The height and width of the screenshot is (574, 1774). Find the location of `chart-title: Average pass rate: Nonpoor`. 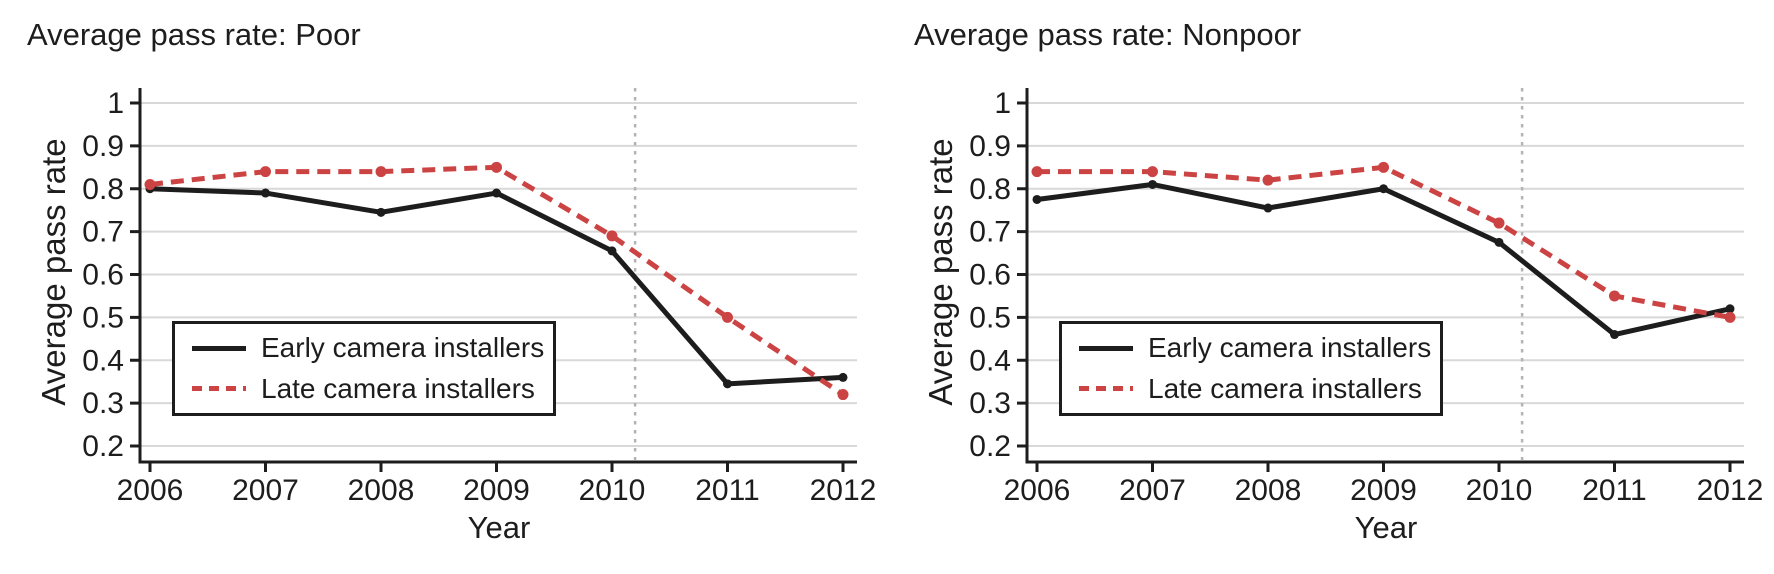

chart-title: Average pass rate: Nonpoor is located at coordinates (1108, 34).